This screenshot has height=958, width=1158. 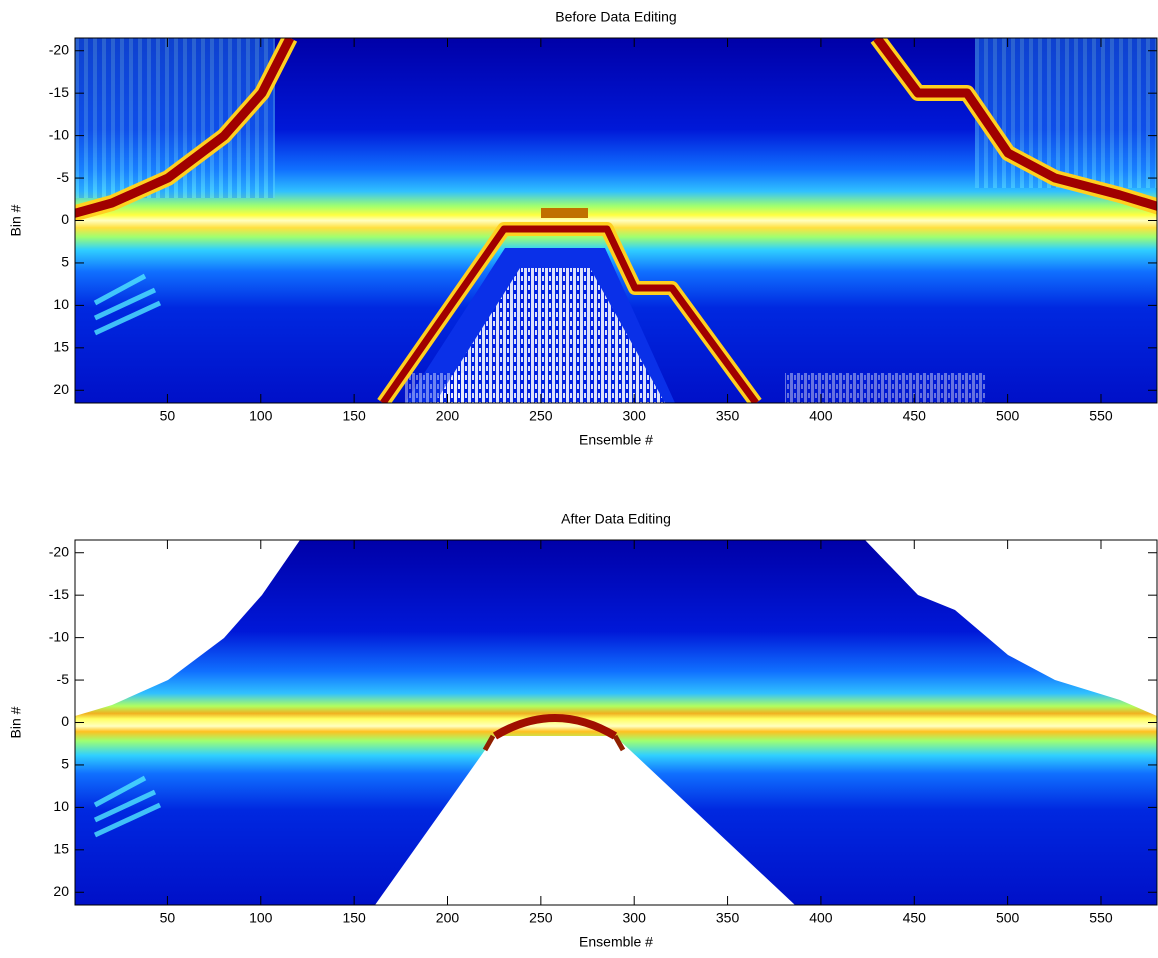 What do you see at coordinates (615, 17) in the screenshot?
I see `axes-title: Before Data Editing` at bounding box center [615, 17].